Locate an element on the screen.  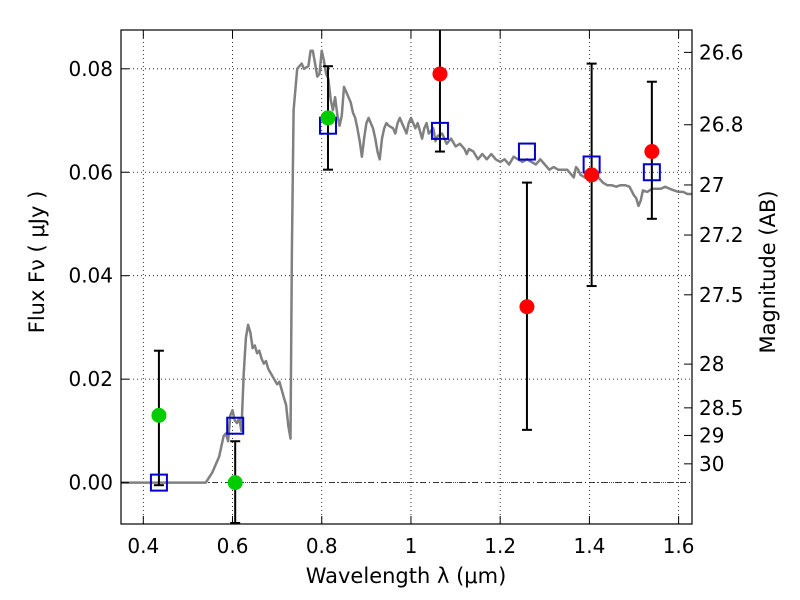
y2-tick-label: 28 is located at coordinates (711, 364).